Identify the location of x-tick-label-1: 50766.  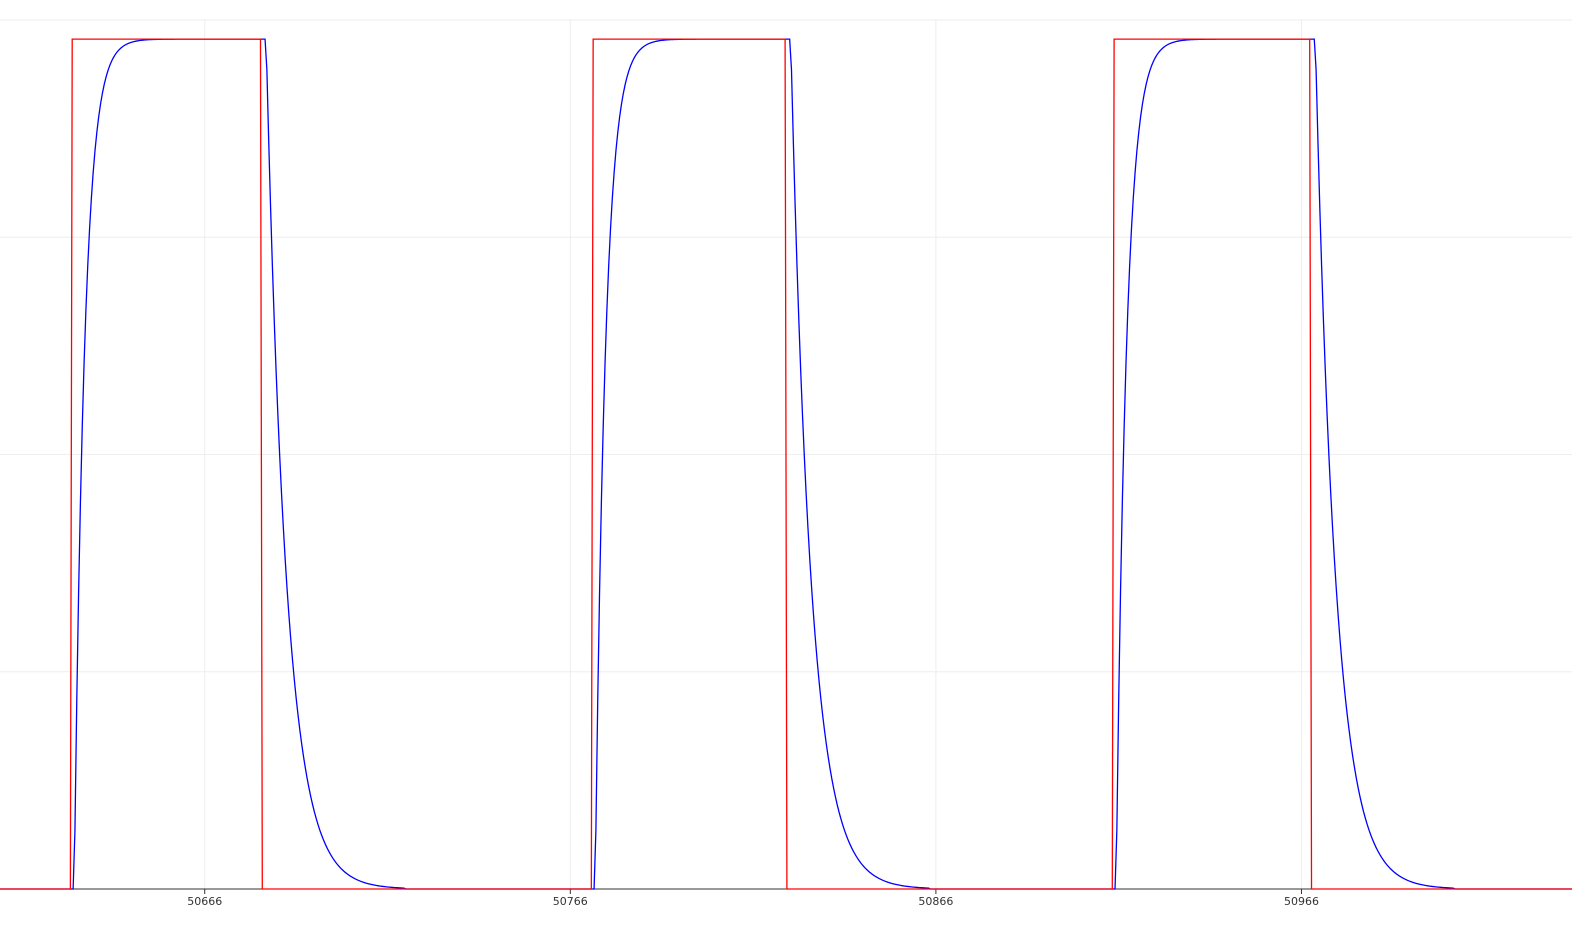
(570, 901).